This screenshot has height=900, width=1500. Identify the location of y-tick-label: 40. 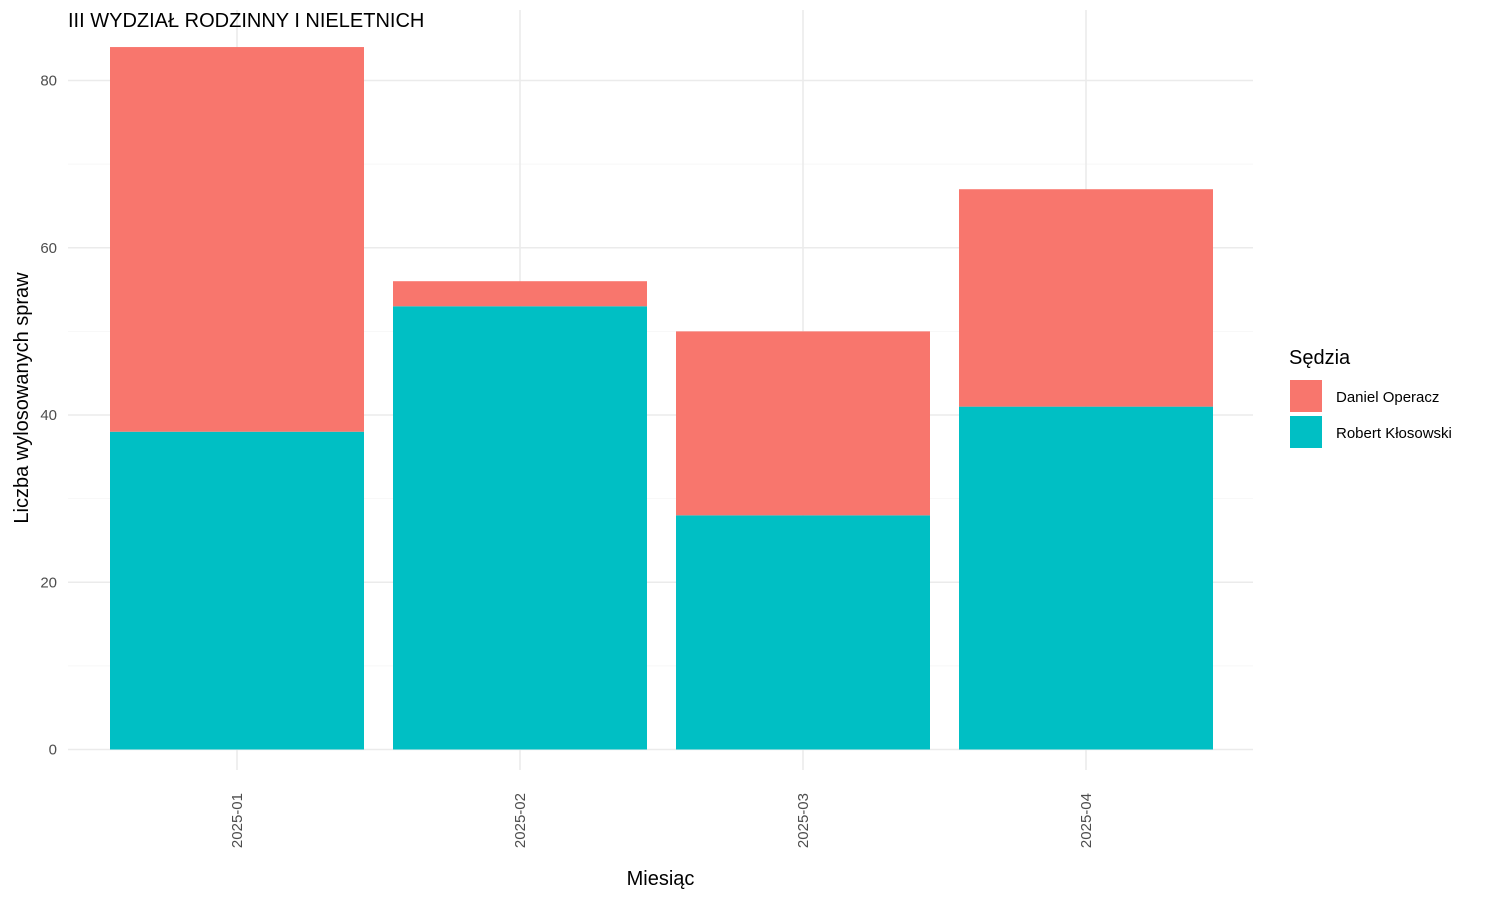
(48, 415).